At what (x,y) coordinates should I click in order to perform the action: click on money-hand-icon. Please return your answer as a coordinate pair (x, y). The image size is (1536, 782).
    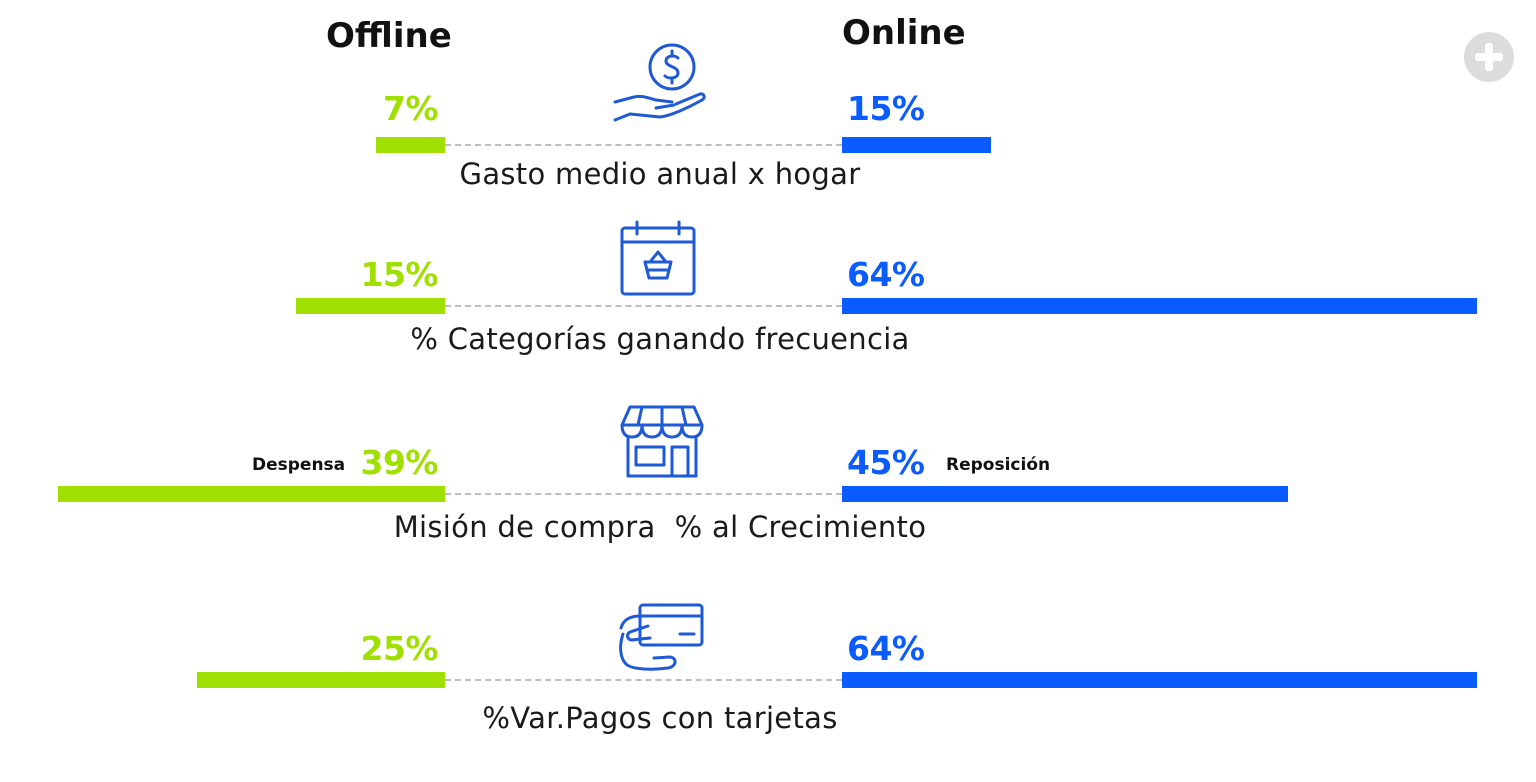
    Looking at the image, I should click on (660, 87).